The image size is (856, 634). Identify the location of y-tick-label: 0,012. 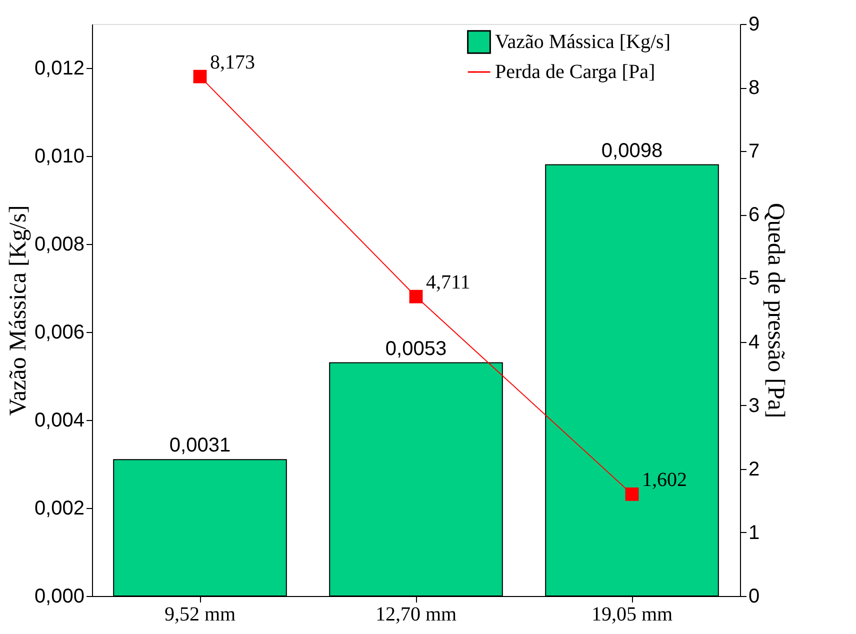
(59, 69).